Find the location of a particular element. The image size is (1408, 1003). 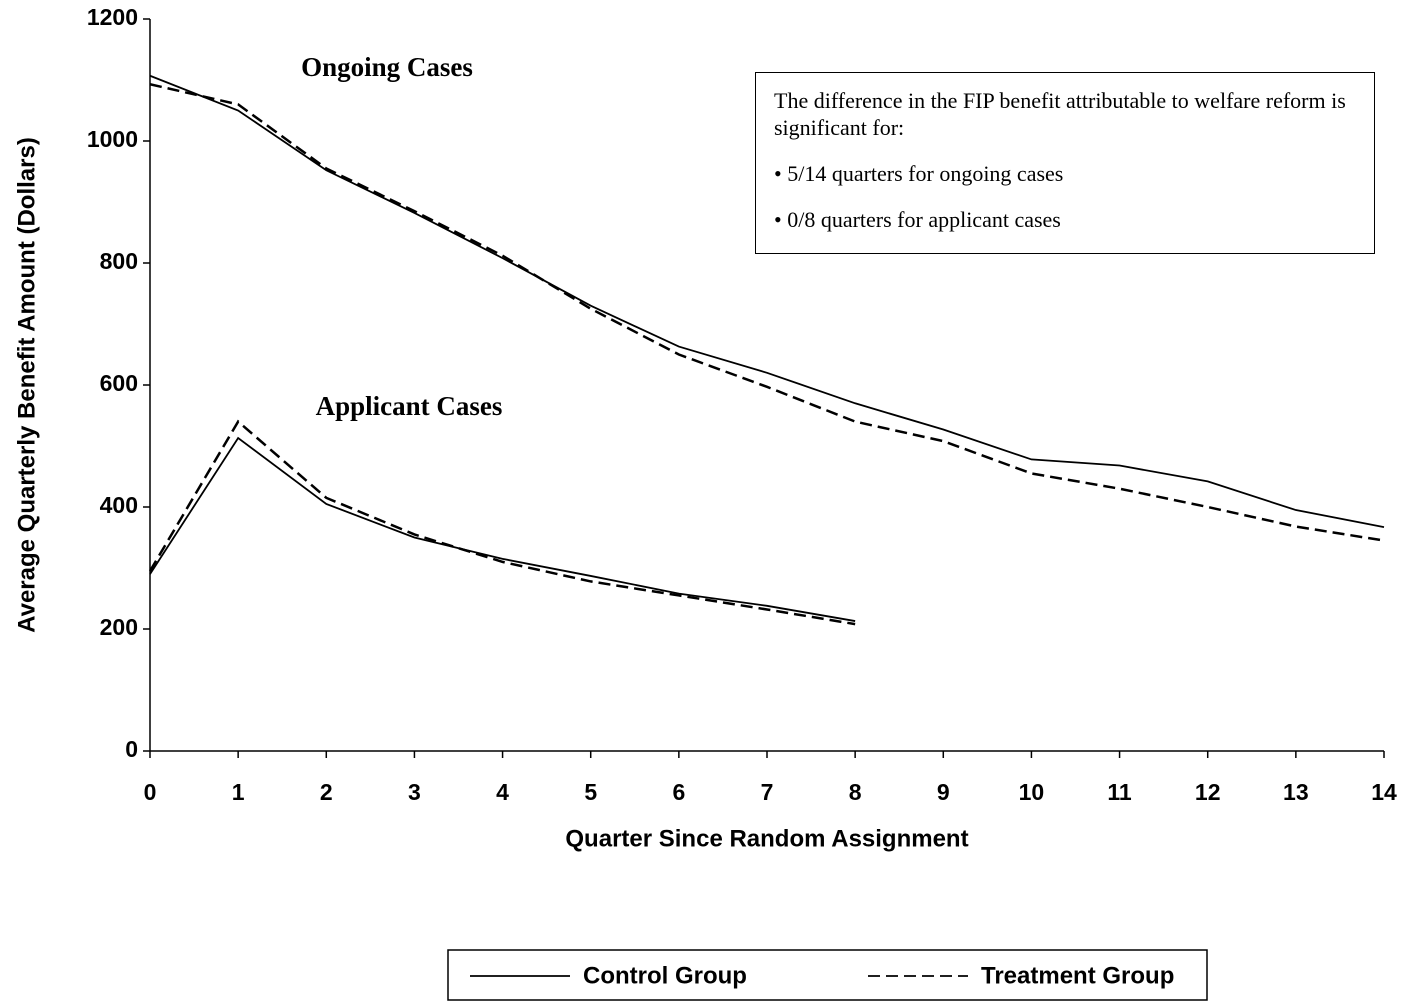

note-bullet: • 0/8 quarters for applicant cases is located at coordinates (917, 219).